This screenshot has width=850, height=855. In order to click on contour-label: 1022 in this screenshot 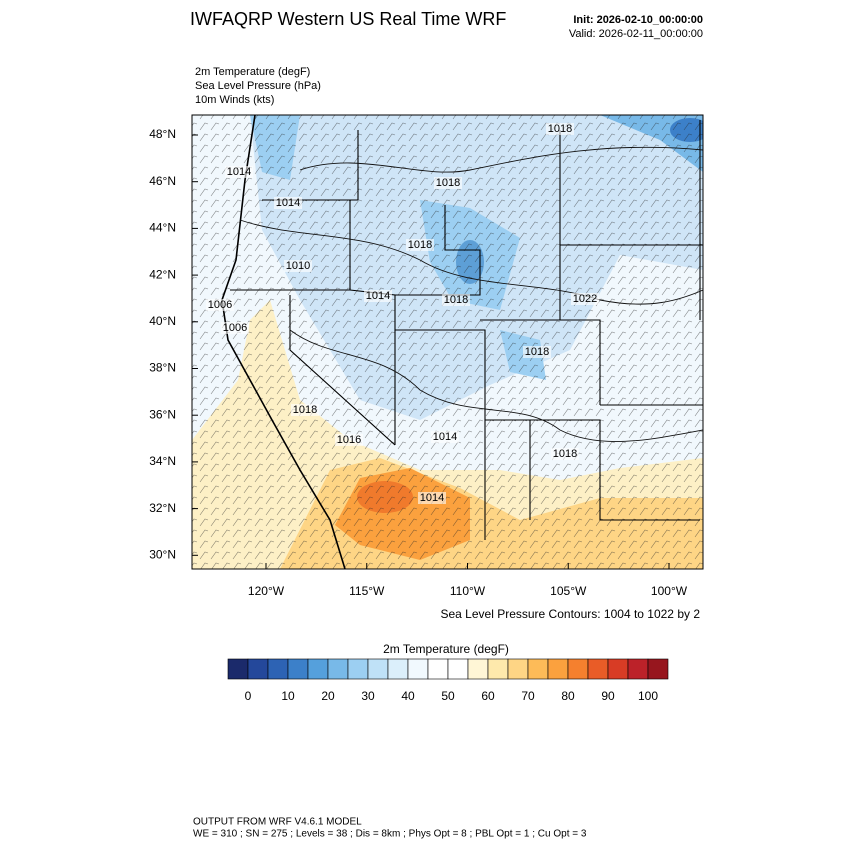, I will do `click(585, 299)`.